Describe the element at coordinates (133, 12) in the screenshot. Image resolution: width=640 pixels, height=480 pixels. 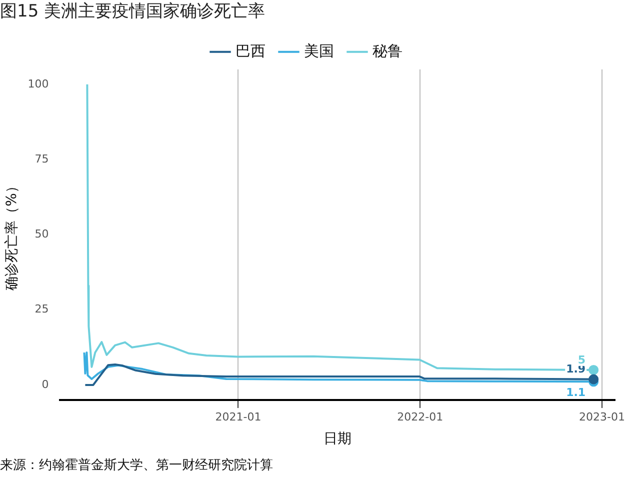
I see `chart-title: 图15 美洲主要疫情国家确诊死亡率` at that location.